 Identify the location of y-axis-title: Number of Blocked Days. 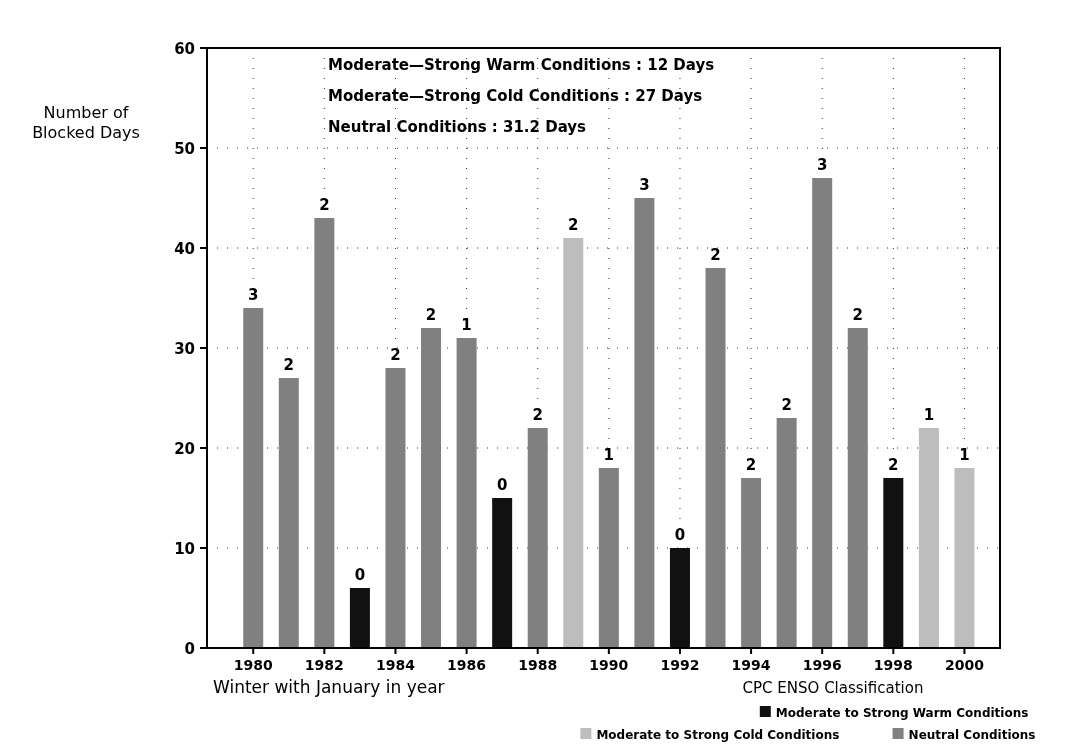
(86, 122).